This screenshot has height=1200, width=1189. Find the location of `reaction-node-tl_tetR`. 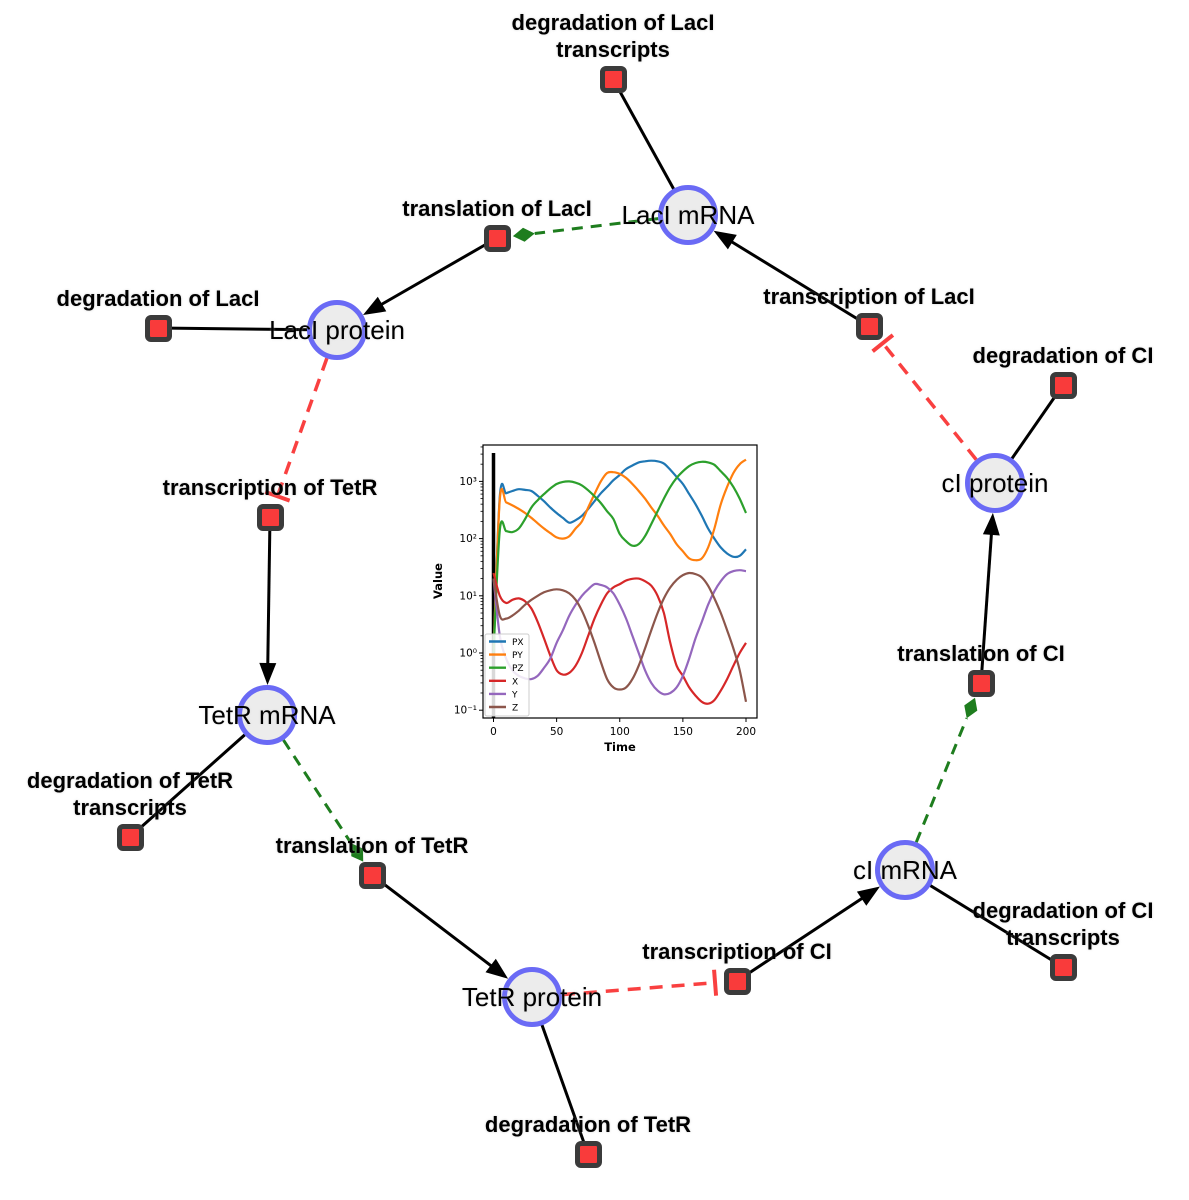

reaction-node-tl_tetR is located at coordinates (372, 875).